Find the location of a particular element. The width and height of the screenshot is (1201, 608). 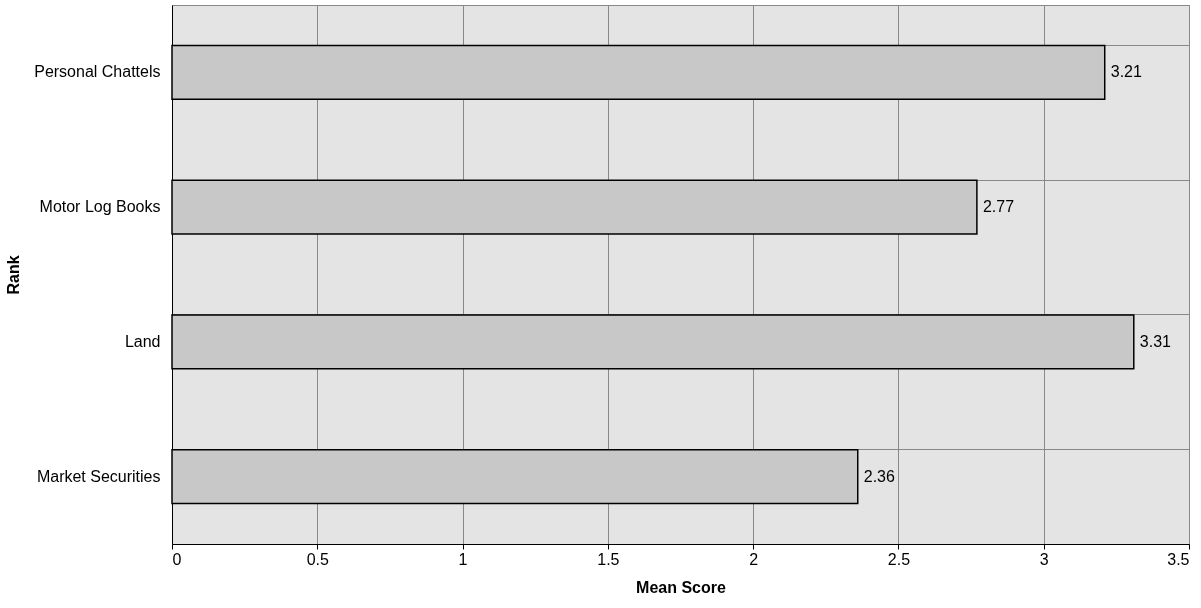

data-label: 2.77 is located at coordinates (998, 207).